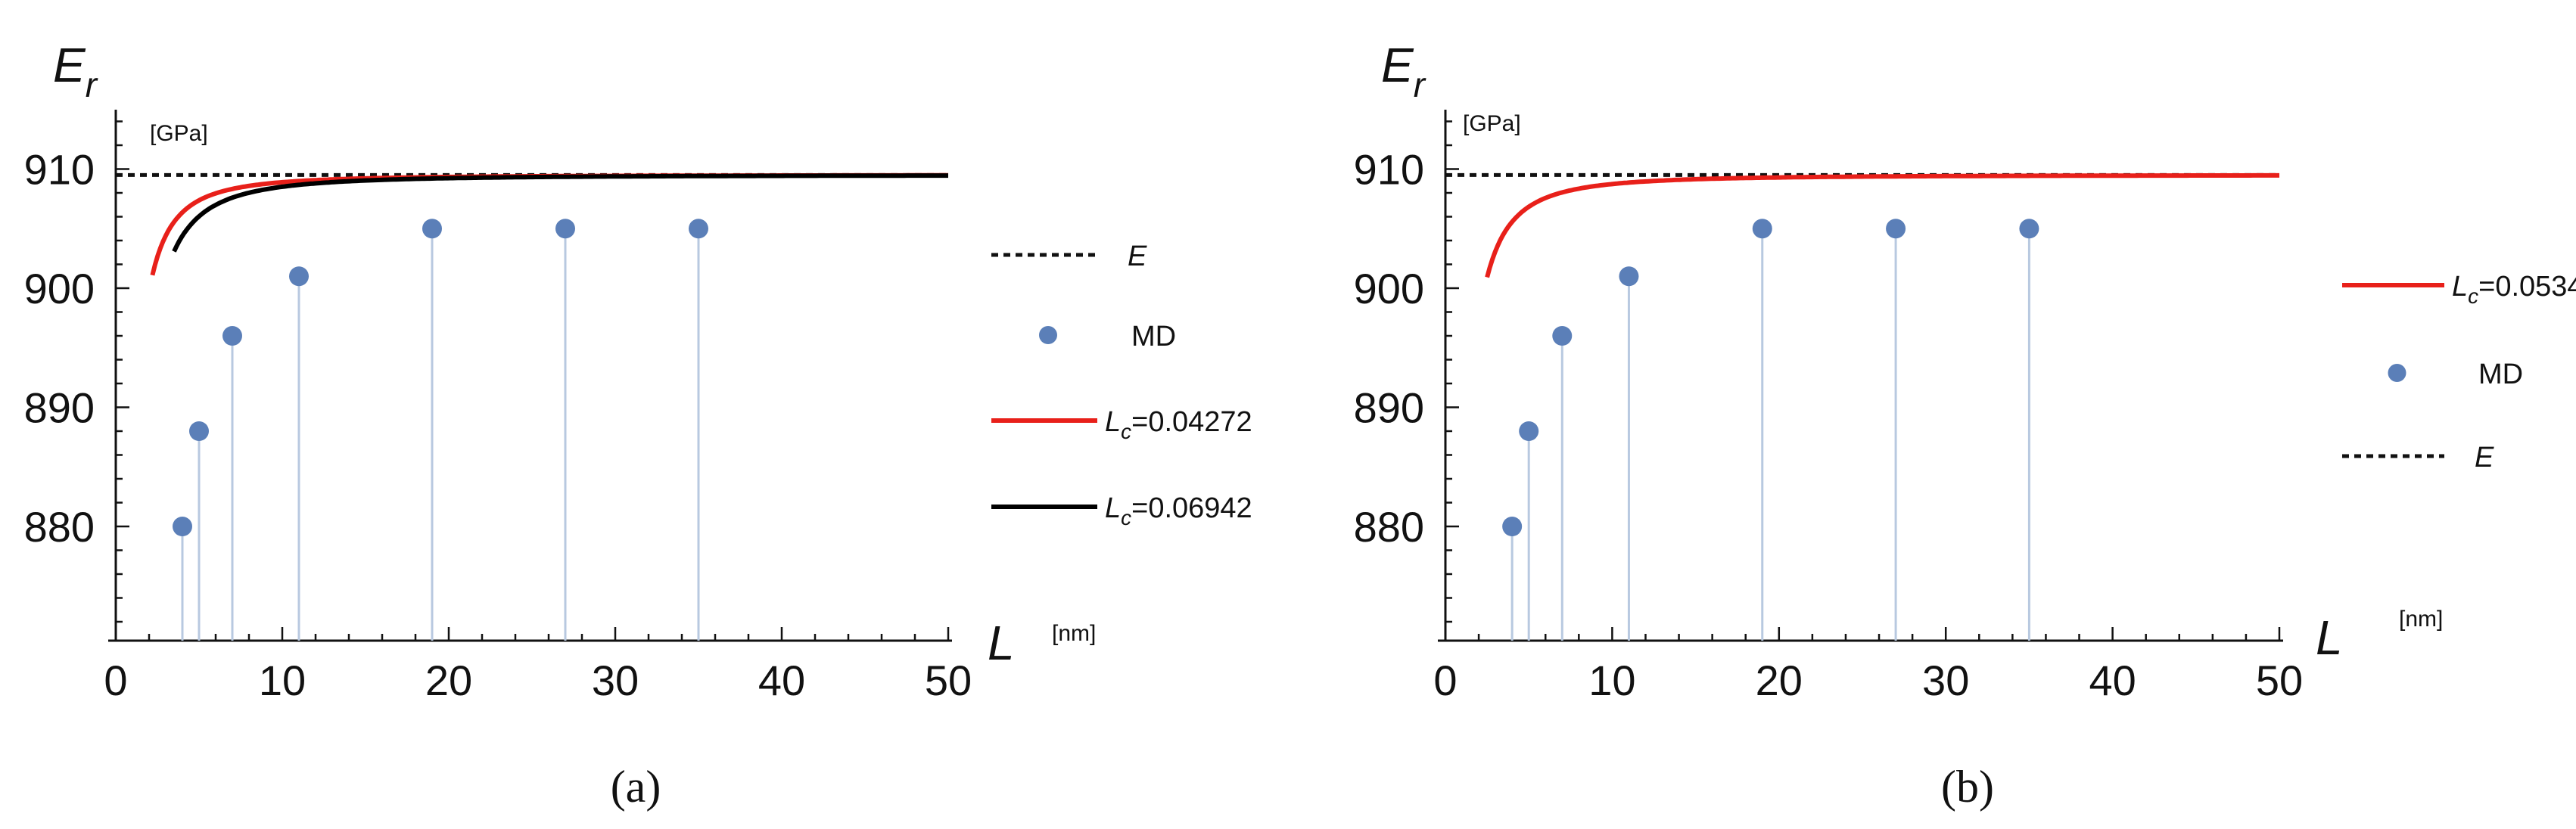  I want to click on legend-series-value: =0.06942, so click(1191, 508).